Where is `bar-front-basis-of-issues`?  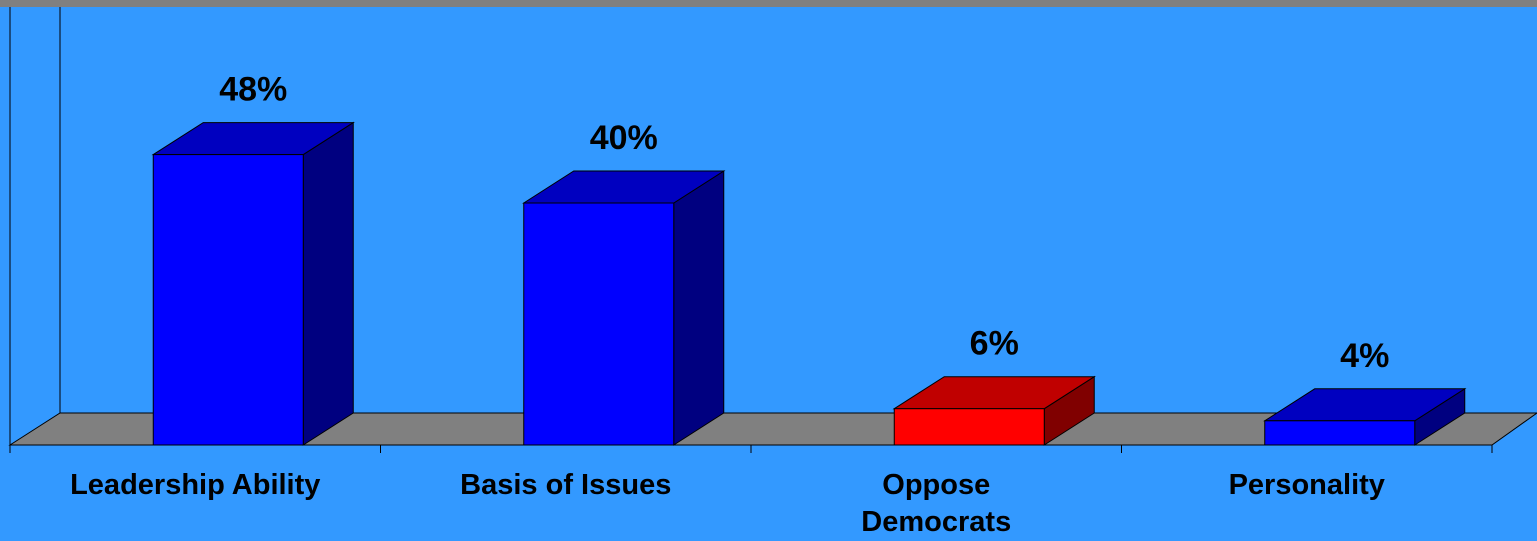 bar-front-basis-of-issues is located at coordinates (599, 324).